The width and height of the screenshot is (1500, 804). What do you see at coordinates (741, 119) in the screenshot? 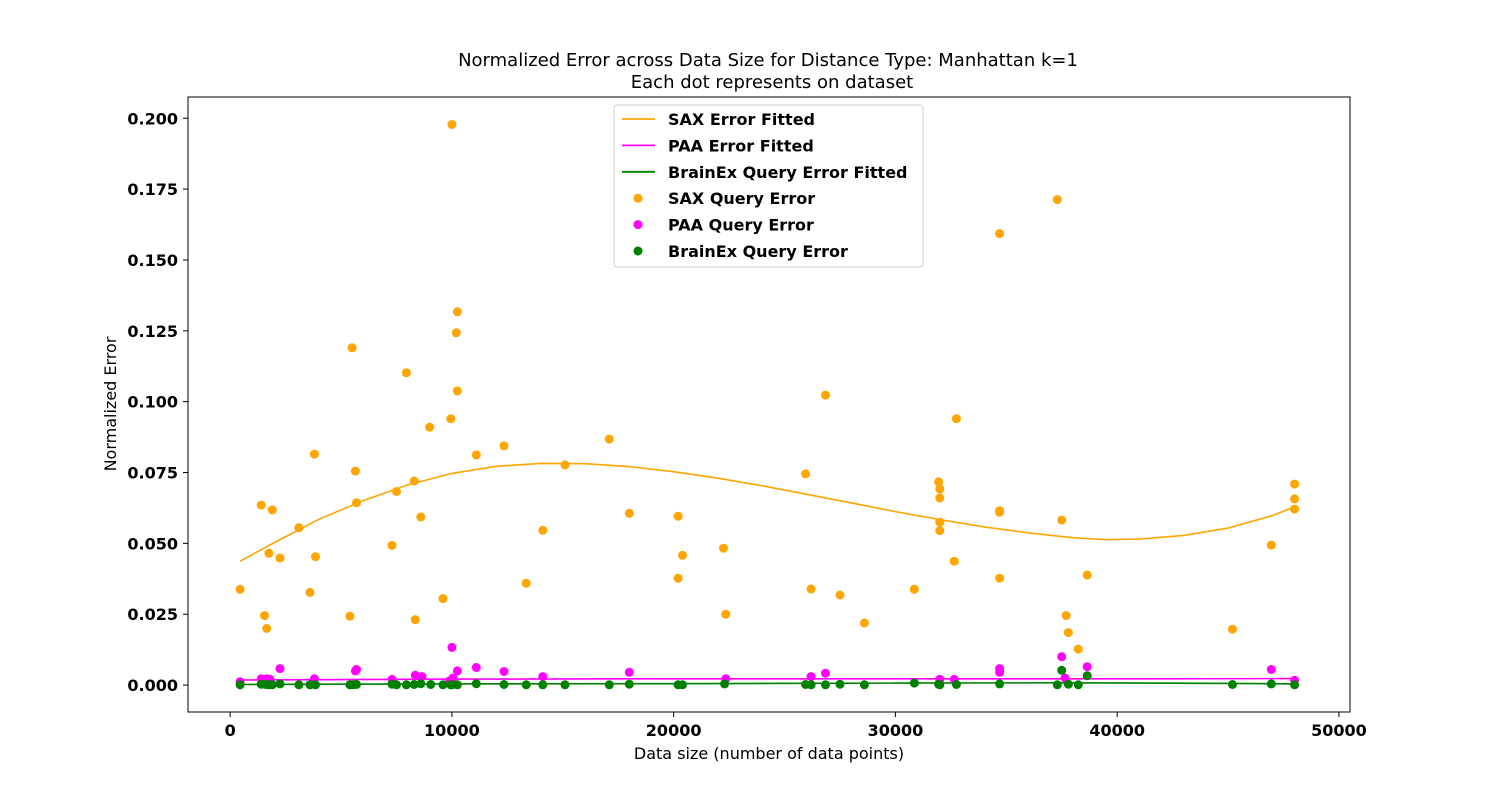
I see `legend-label-0: SAX Error Fitted` at bounding box center [741, 119].